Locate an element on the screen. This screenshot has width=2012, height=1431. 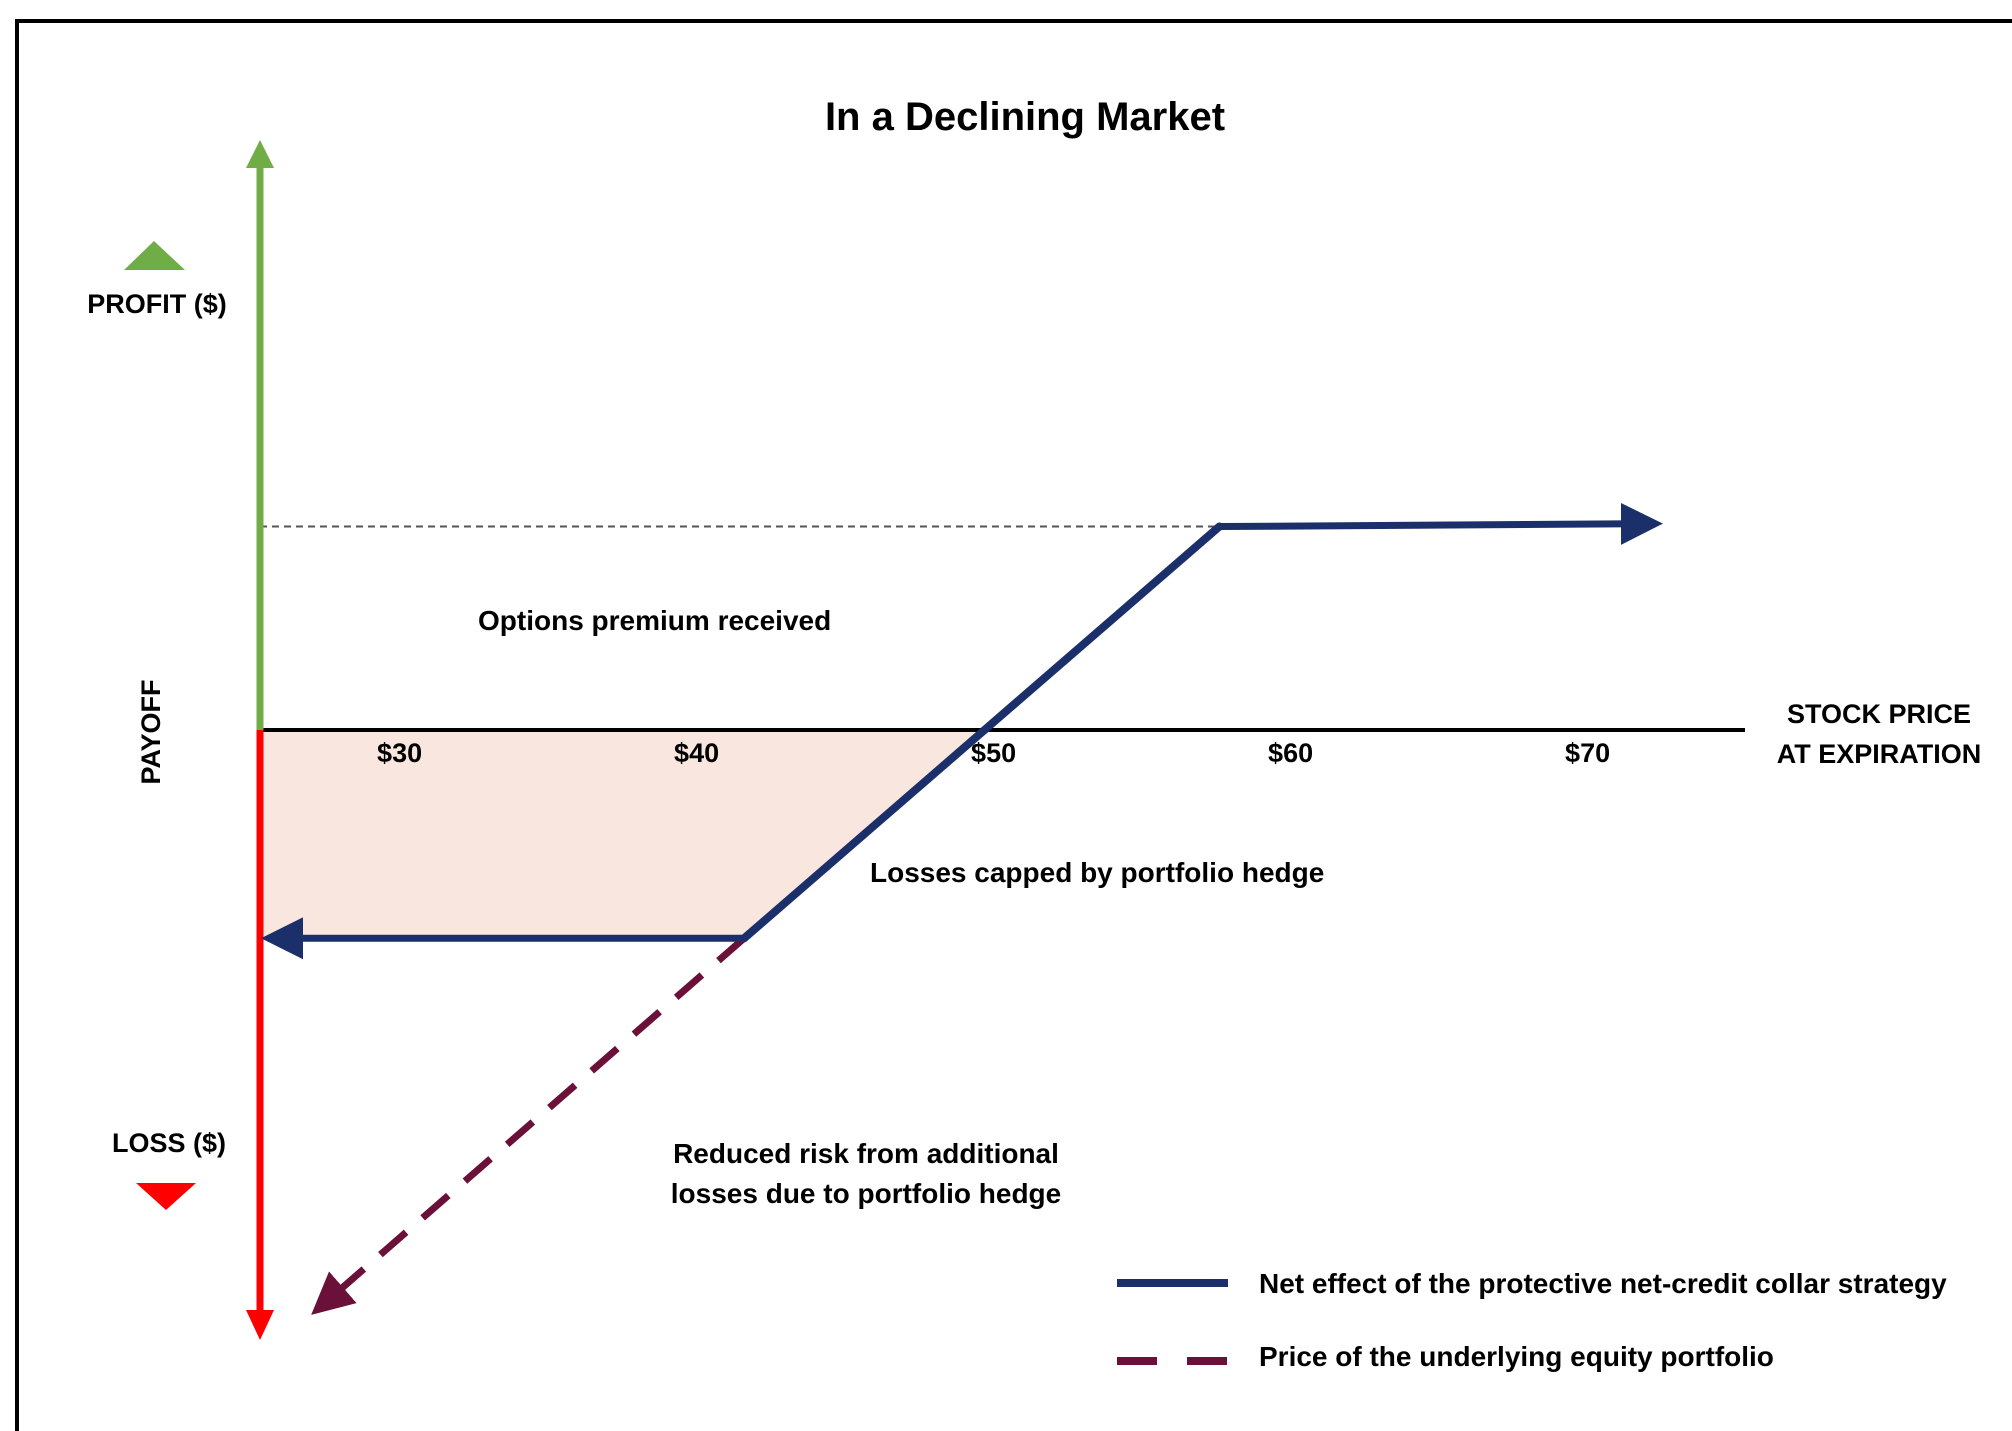
annotation-reduced-risk-line-2: losses due to portfolio hedge is located at coordinates (866, 1193).